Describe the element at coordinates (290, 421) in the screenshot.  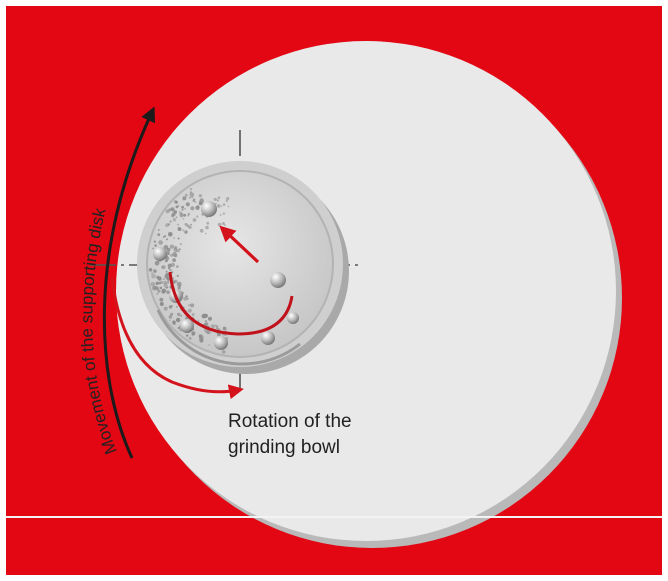
I see `bowl-rotation-label-line1: Rotation of the` at that location.